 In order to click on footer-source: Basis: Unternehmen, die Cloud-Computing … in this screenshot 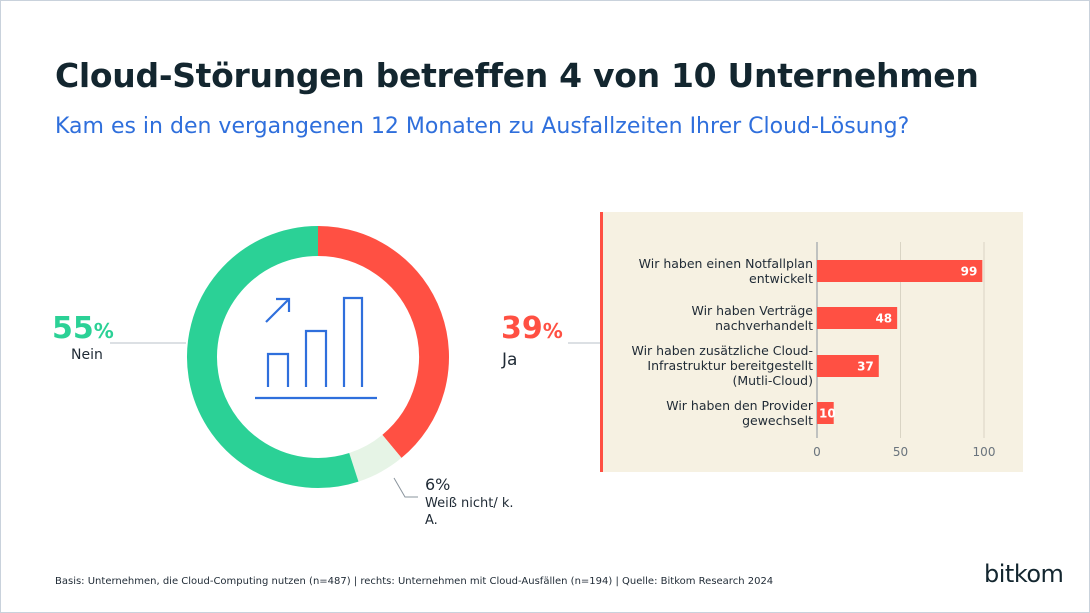, I will do `click(414, 581)`.